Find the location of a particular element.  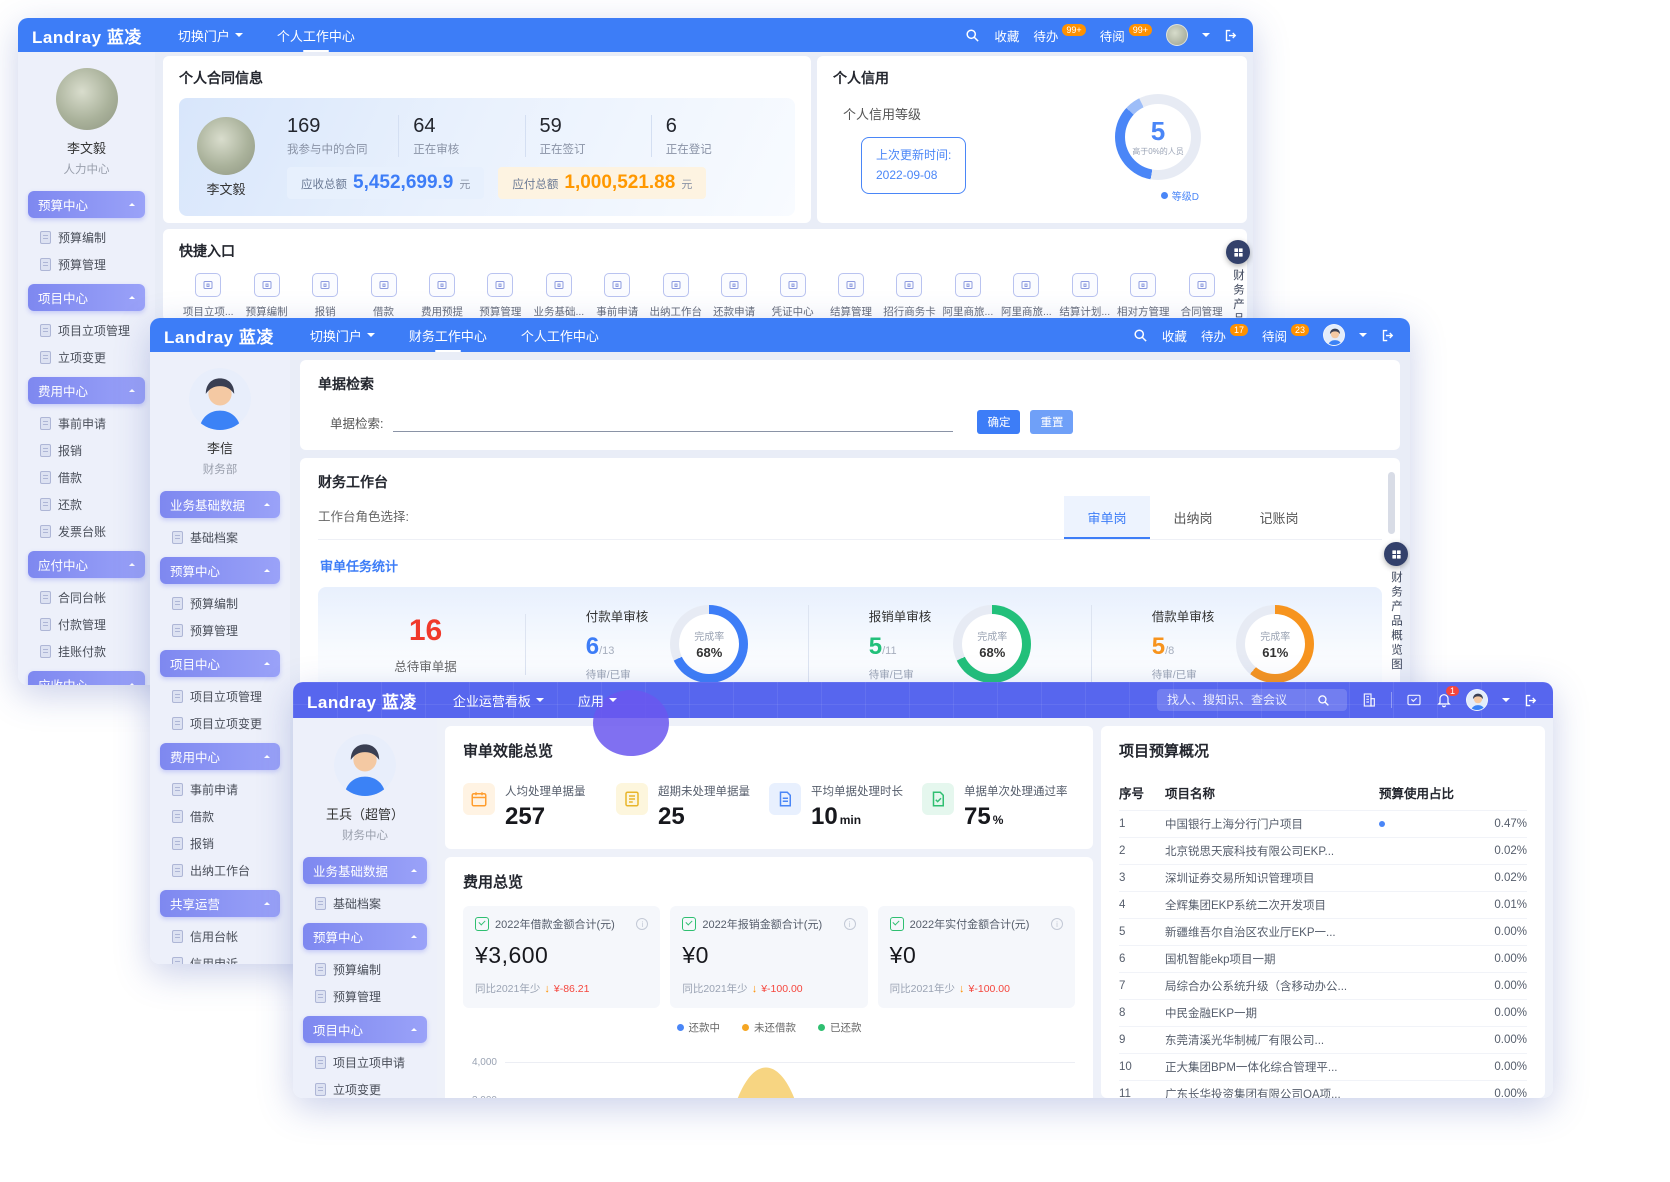

table-row: 1 中国银行上海分行门户项目 0.47% is located at coordinates (1323, 823).